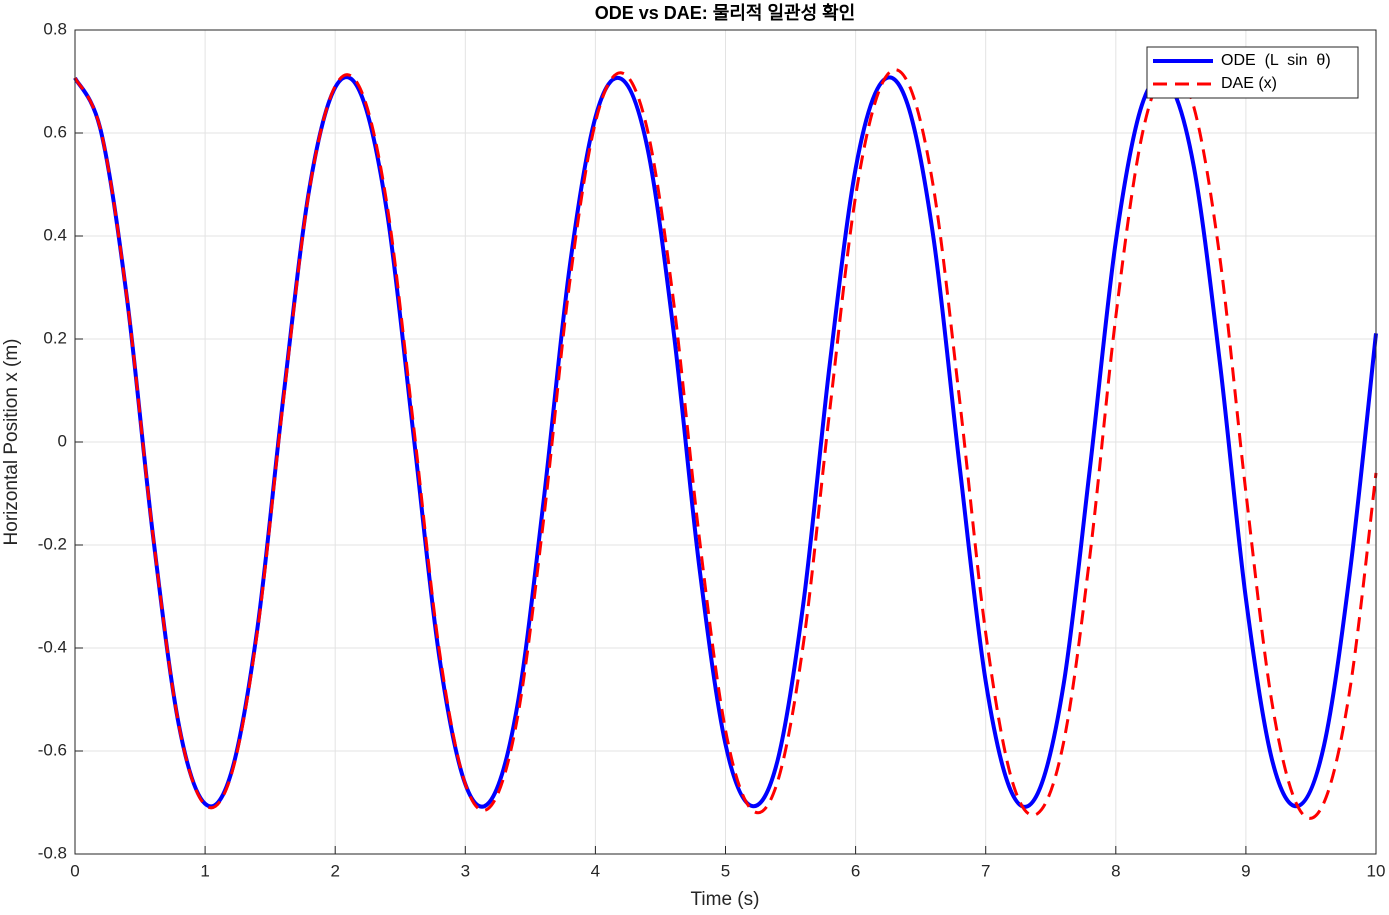 The image size is (1389, 915). Describe the element at coordinates (595, 870) in the screenshot. I see `x-tick-label: 4` at that location.